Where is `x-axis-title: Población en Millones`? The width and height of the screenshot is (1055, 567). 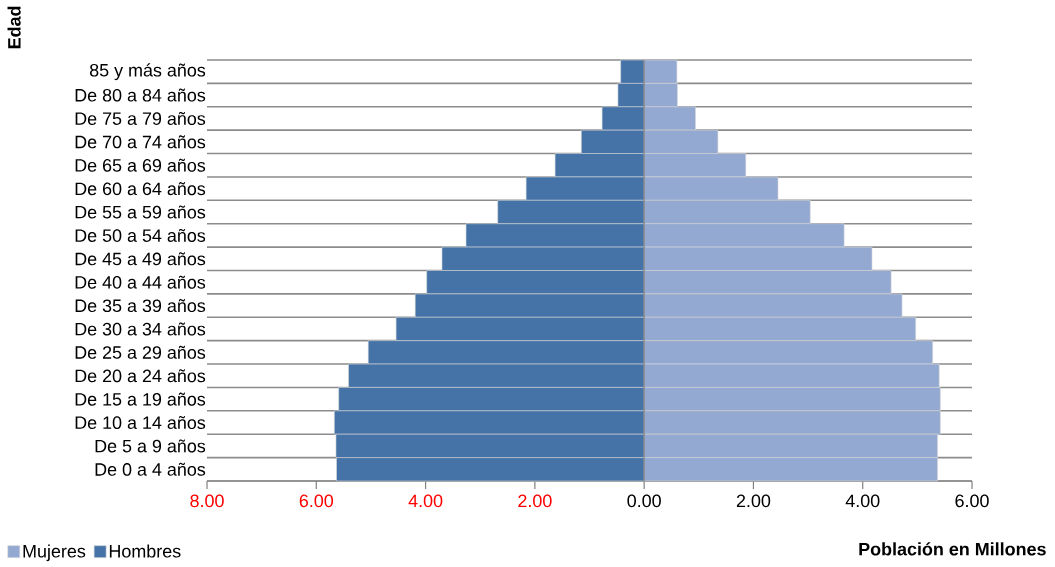 x-axis-title: Población en Millones is located at coordinates (952, 549).